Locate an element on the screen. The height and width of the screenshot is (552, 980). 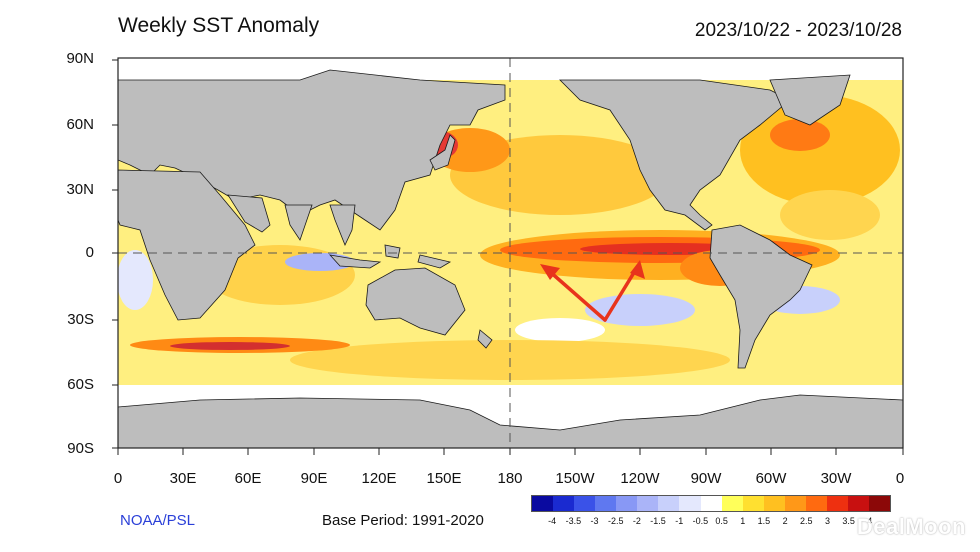
colorbar-tick-label: 2.5 is located at coordinates (806, 521).